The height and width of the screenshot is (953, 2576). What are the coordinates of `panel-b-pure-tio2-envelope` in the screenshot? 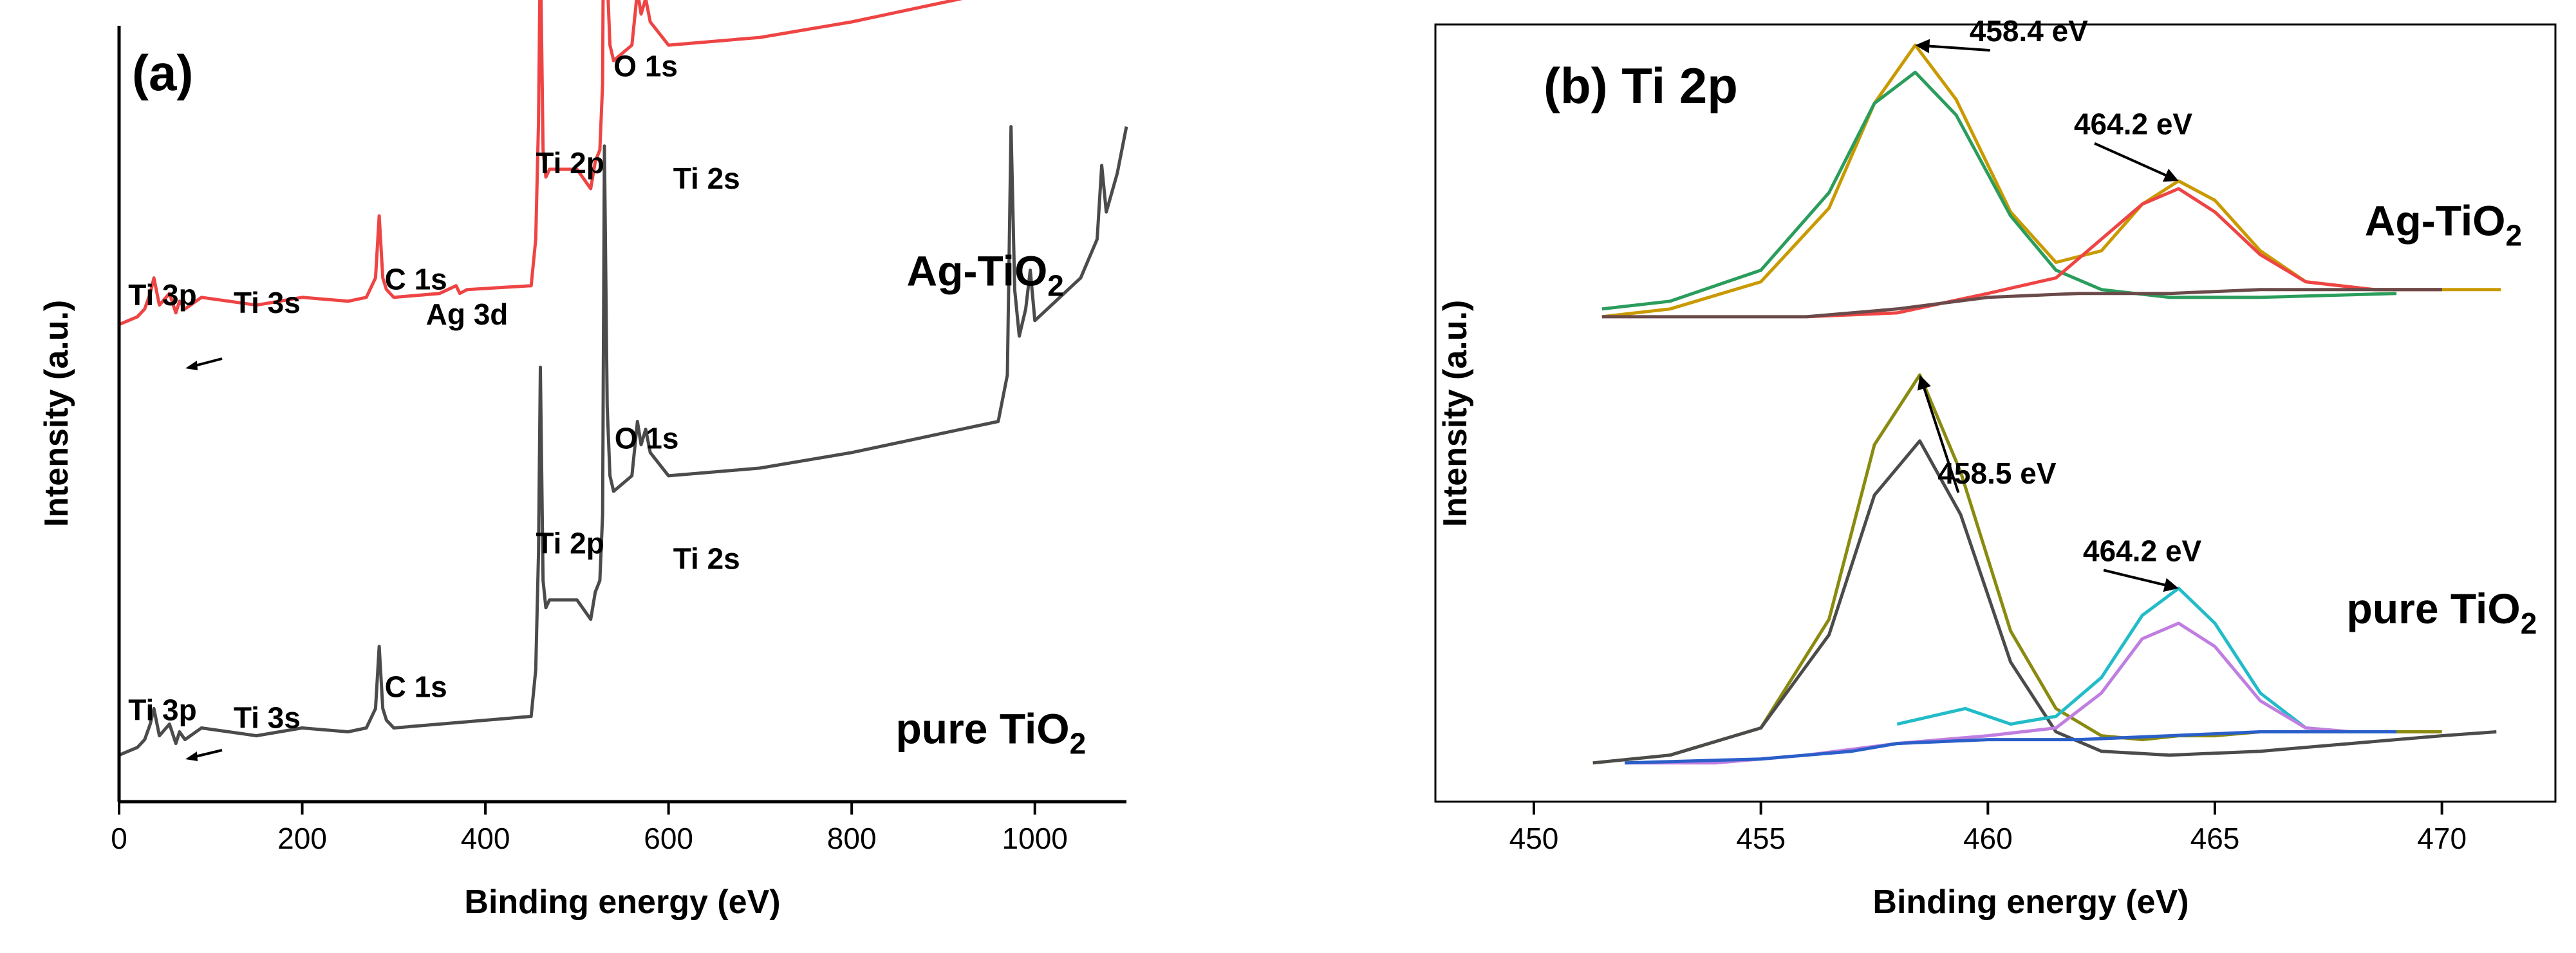 It's located at (2017, 569).